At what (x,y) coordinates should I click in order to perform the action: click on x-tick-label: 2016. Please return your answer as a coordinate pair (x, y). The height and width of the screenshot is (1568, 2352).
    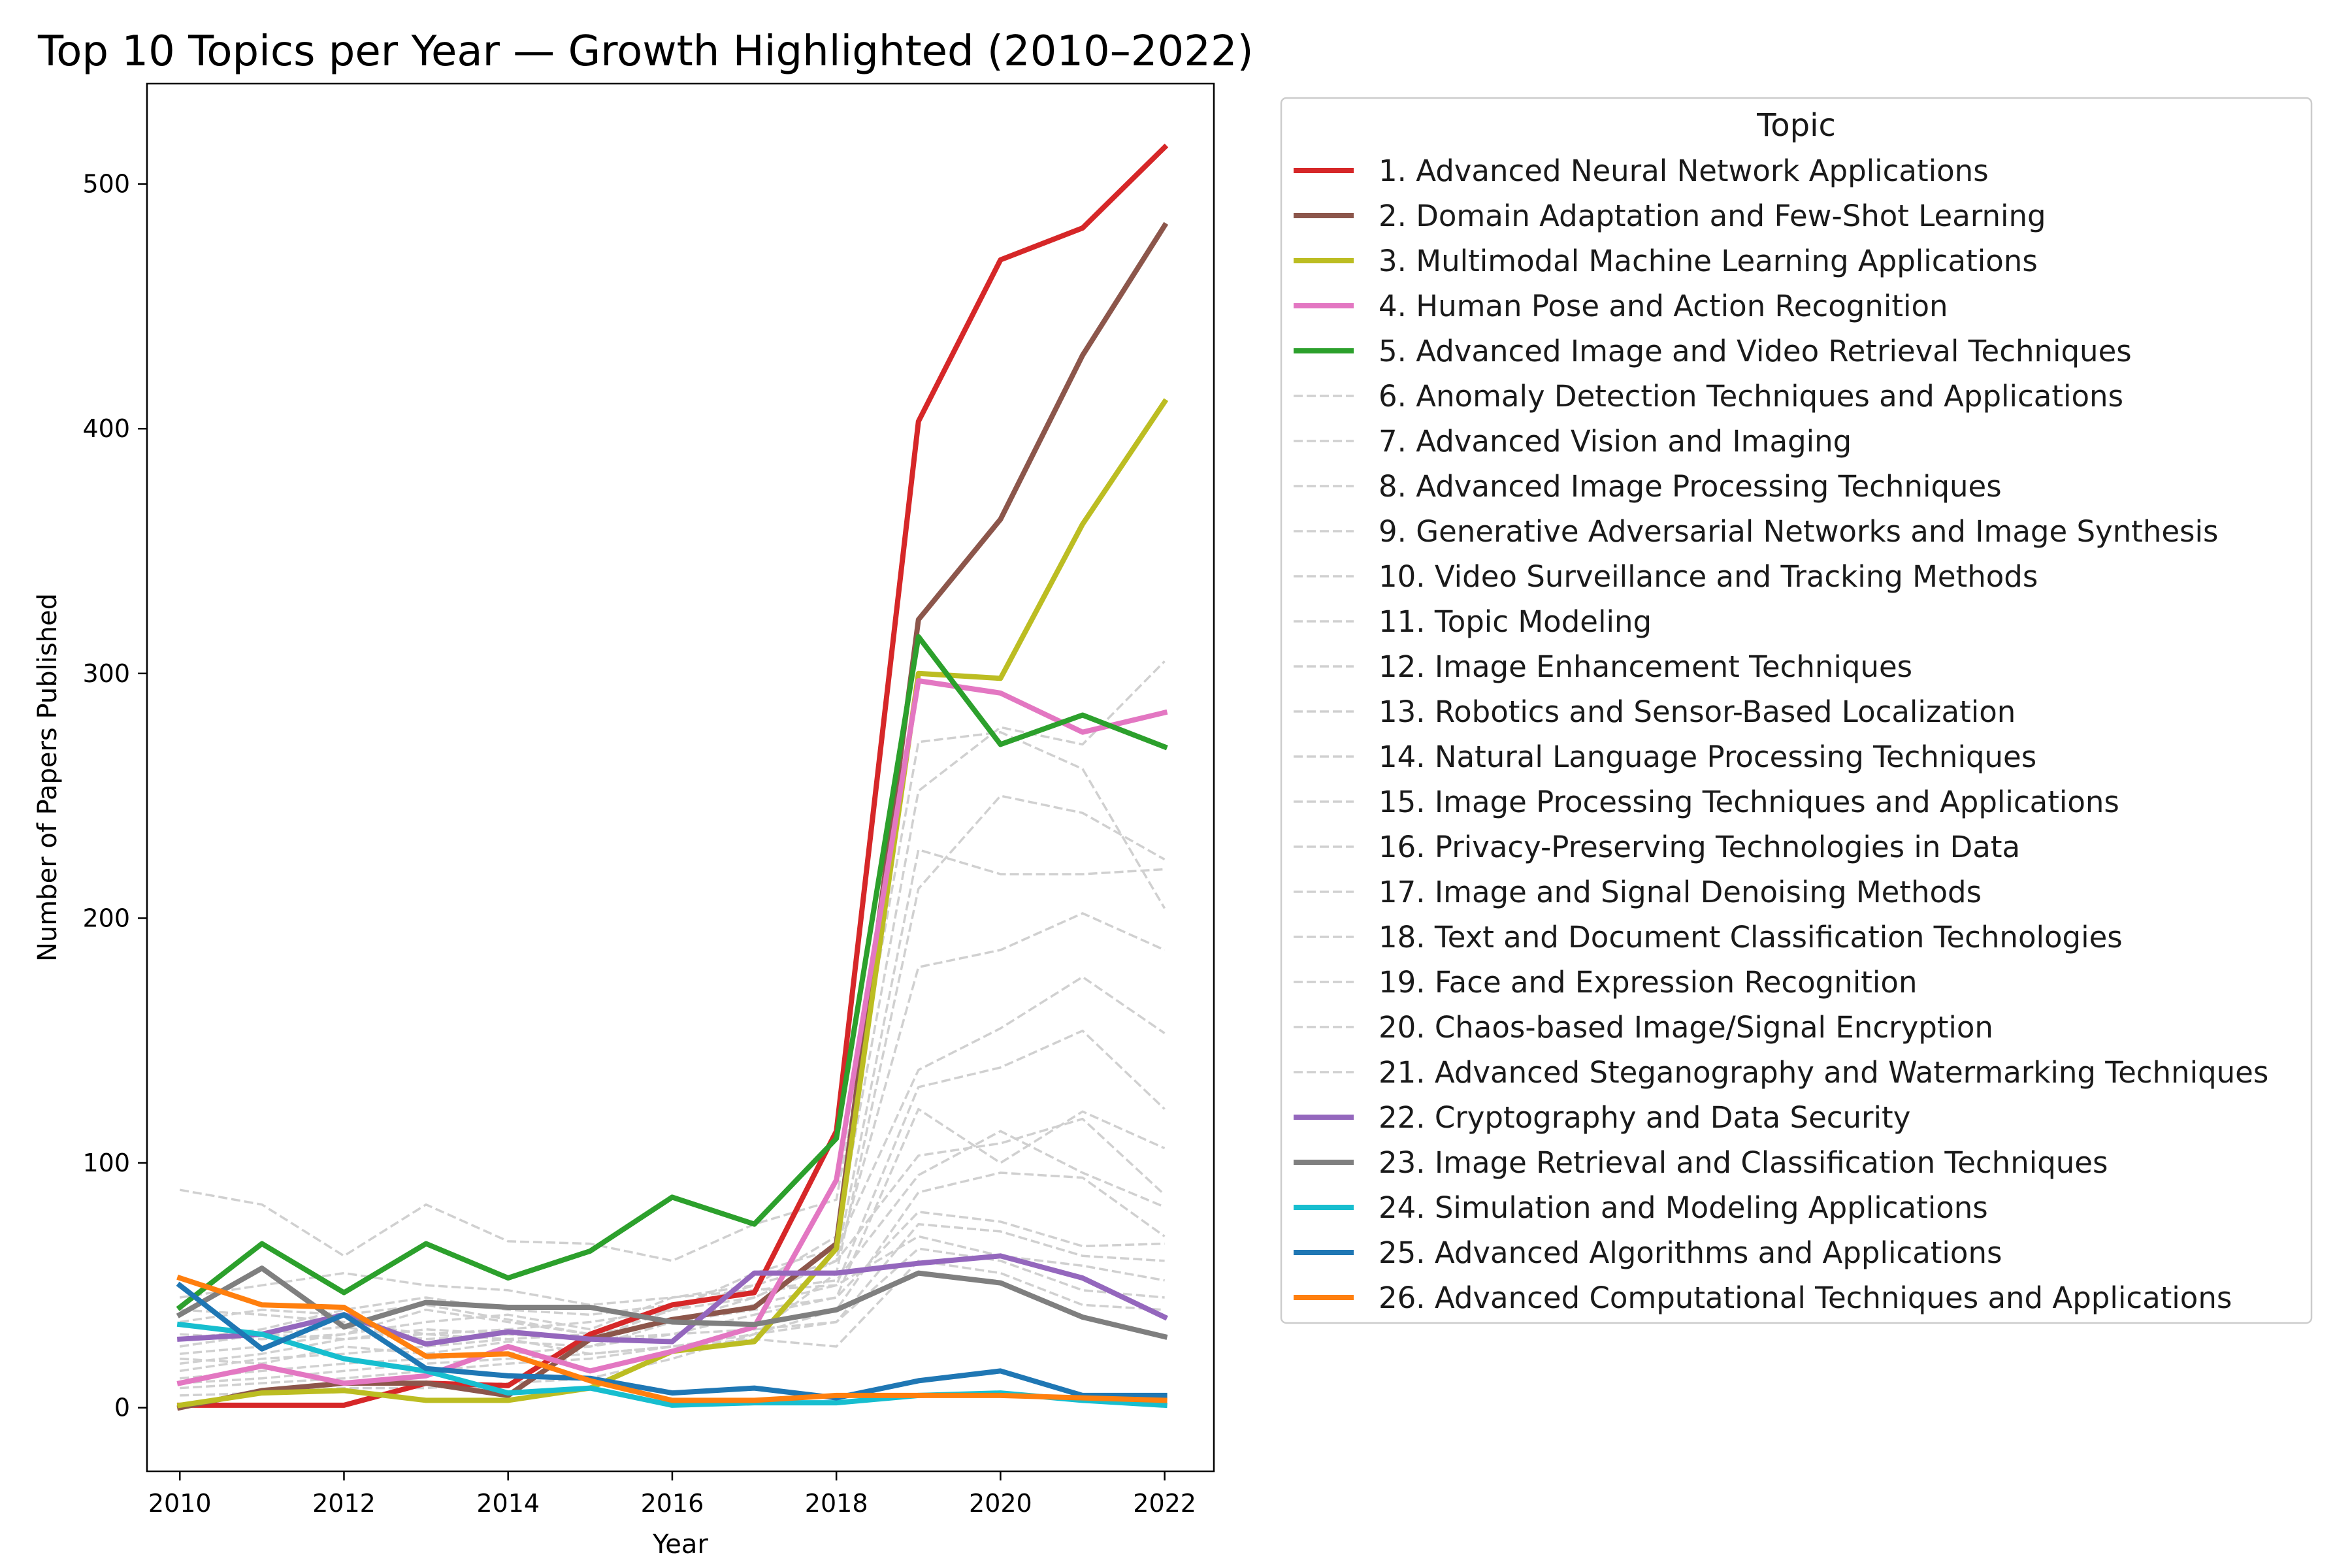
    Looking at the image, I should click on (672, 1503).